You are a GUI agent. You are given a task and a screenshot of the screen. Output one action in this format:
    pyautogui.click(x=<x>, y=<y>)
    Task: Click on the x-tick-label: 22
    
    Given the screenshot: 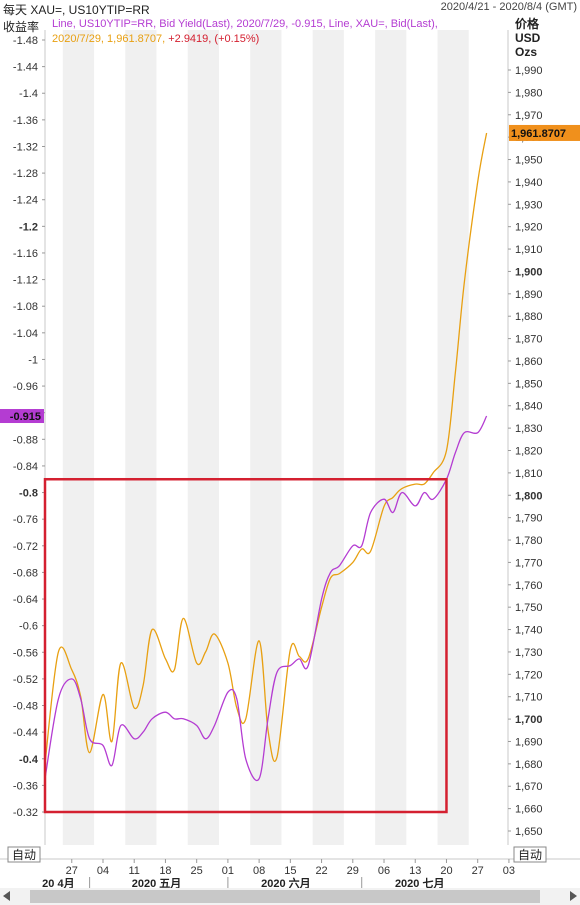 What is the action you would take?
    pyautogui.click(x=321, y=871)
    